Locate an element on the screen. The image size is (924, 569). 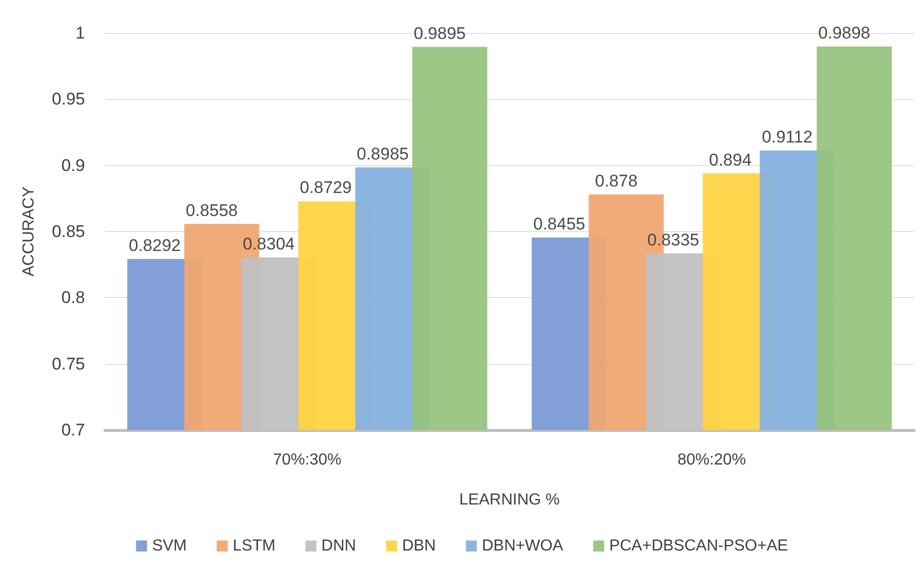
y-axis-title: ACCURACY is located at coordinates (29, 231).